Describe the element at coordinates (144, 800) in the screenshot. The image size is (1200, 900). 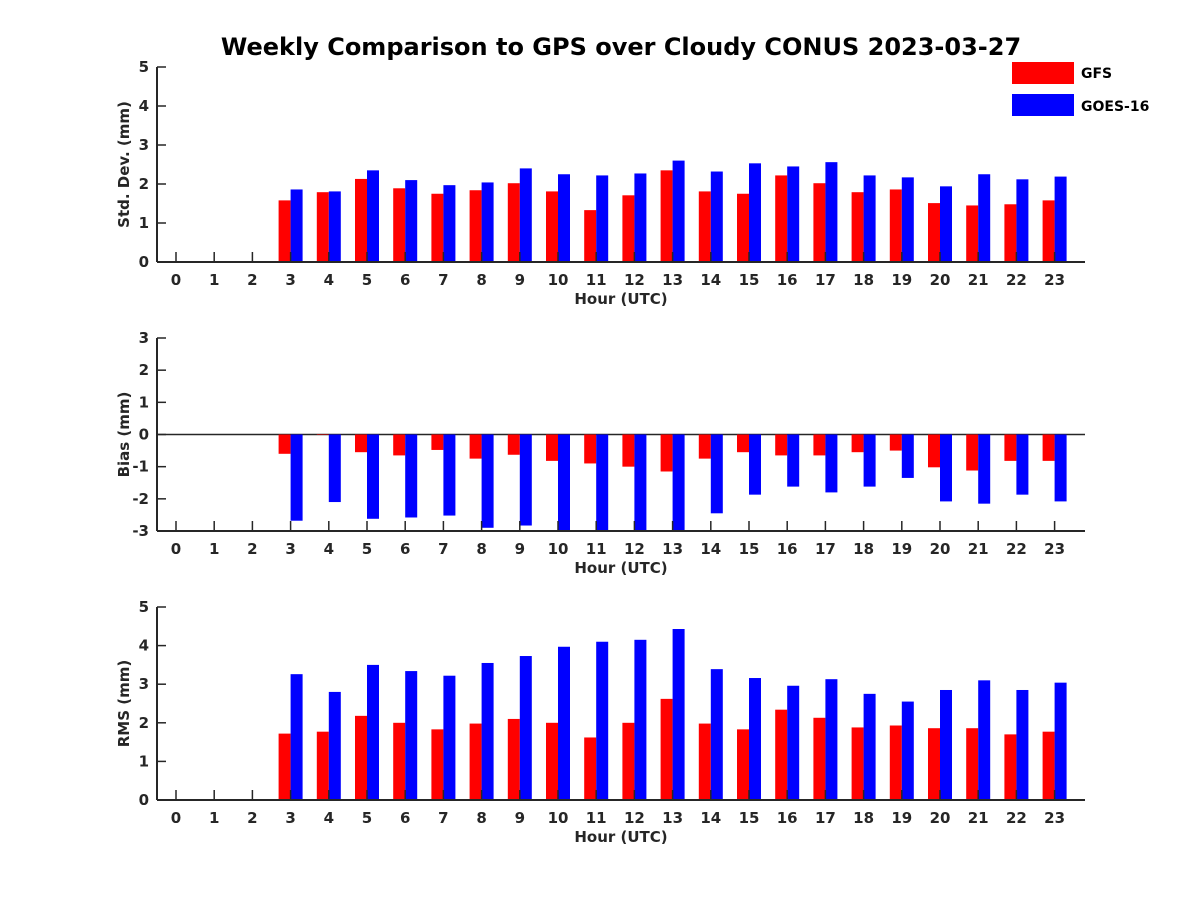
I see `rms-y-tick-label: 0` at that location.